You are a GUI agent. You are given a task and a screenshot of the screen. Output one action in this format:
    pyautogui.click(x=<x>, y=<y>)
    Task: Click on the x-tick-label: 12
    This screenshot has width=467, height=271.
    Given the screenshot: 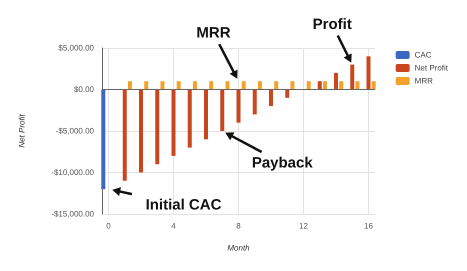 What is the action you would take?
    pyautogui.click(x=303, y=226)
    